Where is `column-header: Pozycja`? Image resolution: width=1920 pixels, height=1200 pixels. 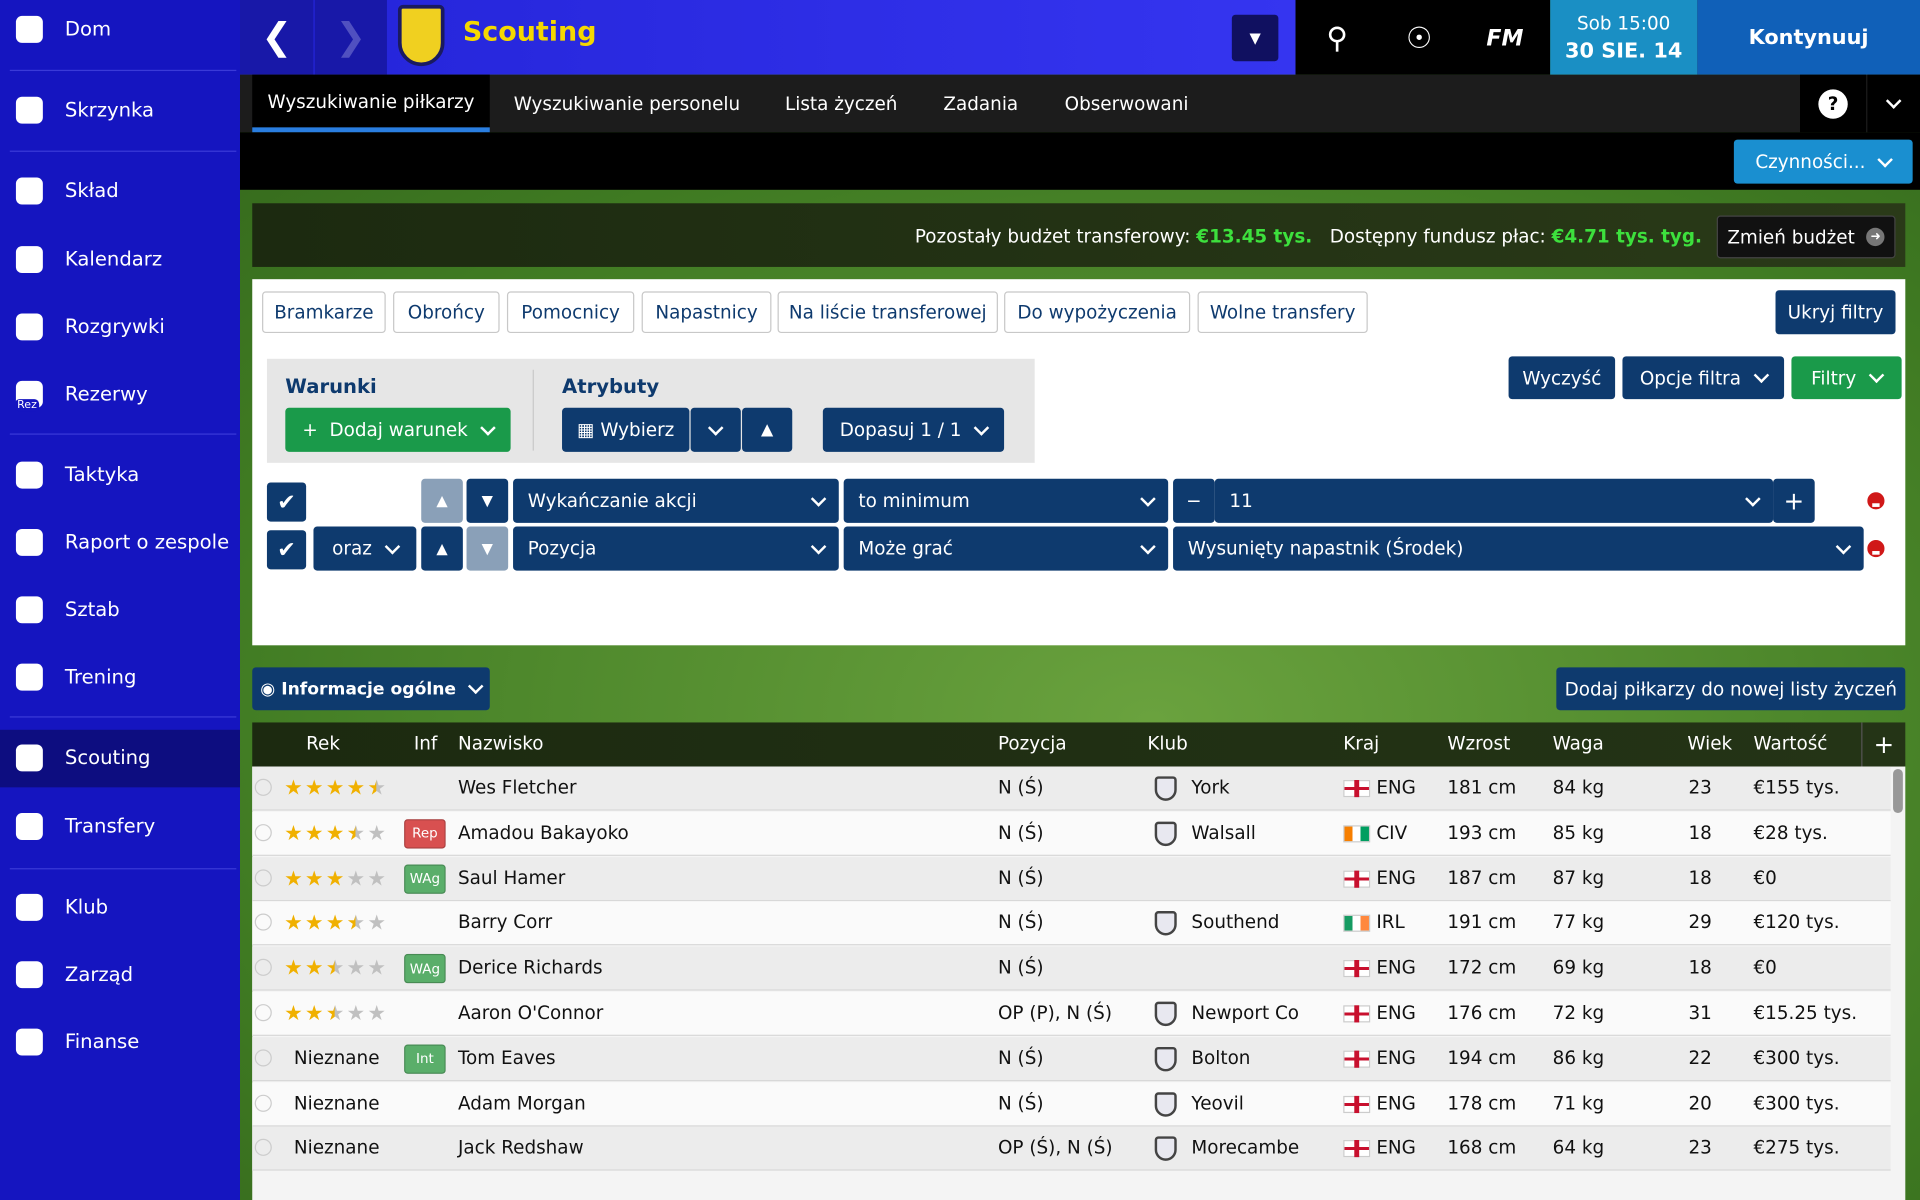
column-header: Pozycja is located at coordinates (1032, 743).